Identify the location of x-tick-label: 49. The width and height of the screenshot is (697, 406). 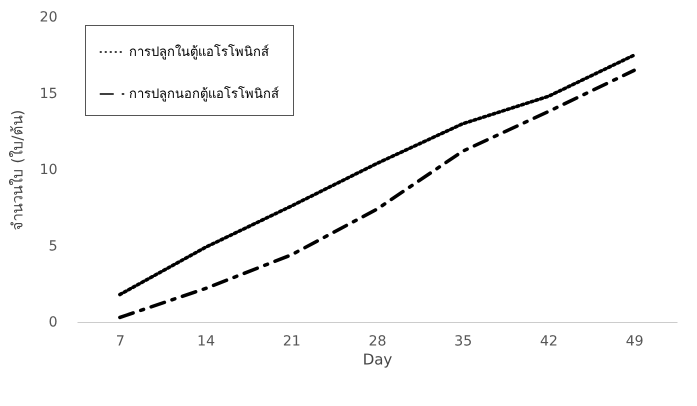
(635, 342).